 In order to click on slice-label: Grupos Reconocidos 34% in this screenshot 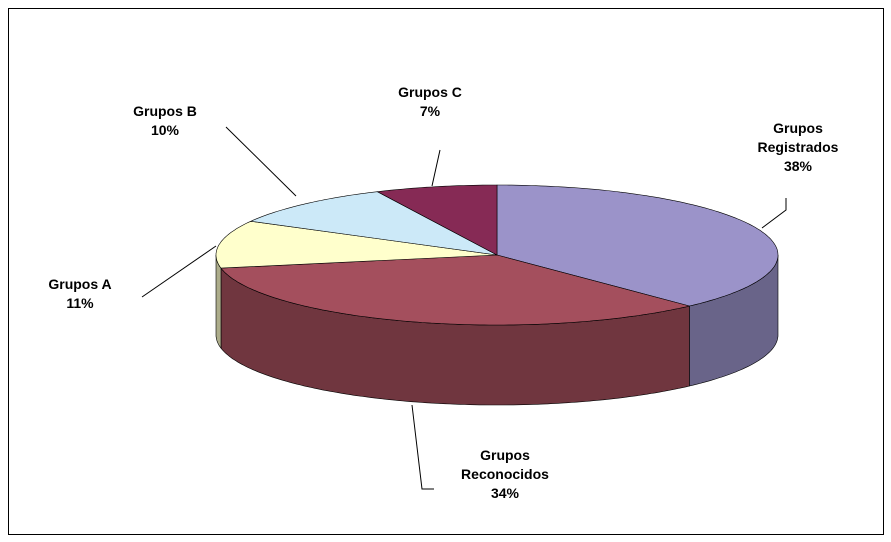, I will do `click(505, 474)`.